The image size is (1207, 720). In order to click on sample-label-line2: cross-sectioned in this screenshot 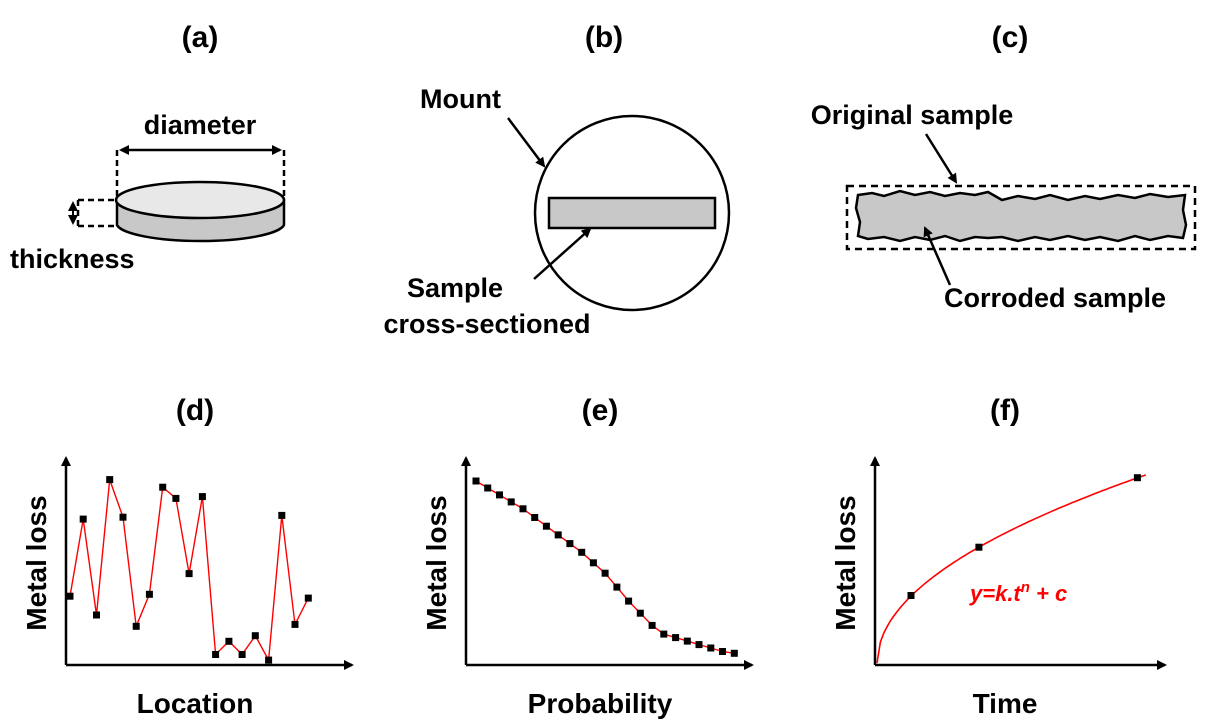, I will do `click(486, 324)`.